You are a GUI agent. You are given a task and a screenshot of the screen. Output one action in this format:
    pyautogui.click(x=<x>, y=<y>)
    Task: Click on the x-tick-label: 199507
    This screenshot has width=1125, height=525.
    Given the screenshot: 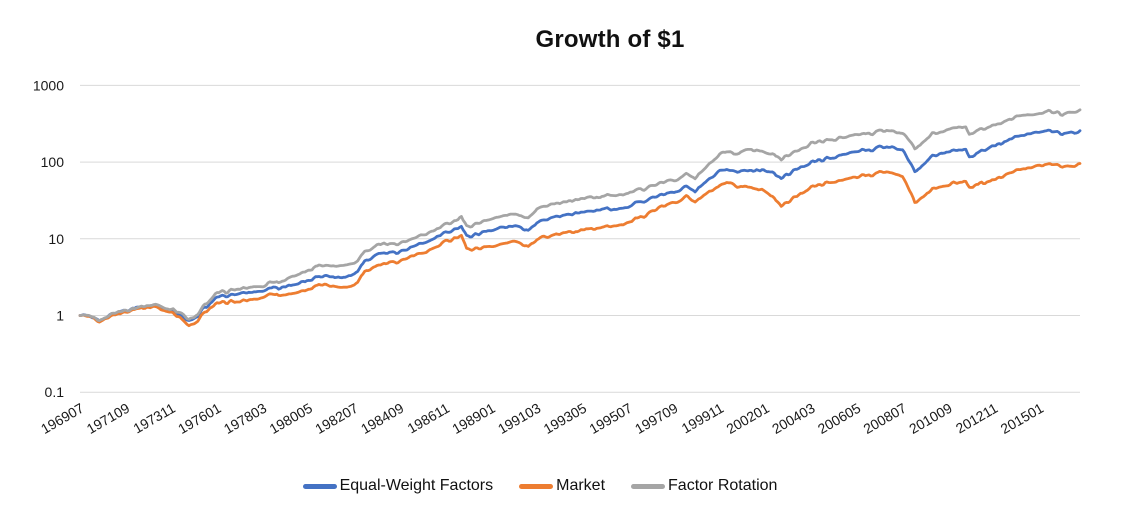 What is the action you would take?
    pyautogui.click(x=610, y=418)
    